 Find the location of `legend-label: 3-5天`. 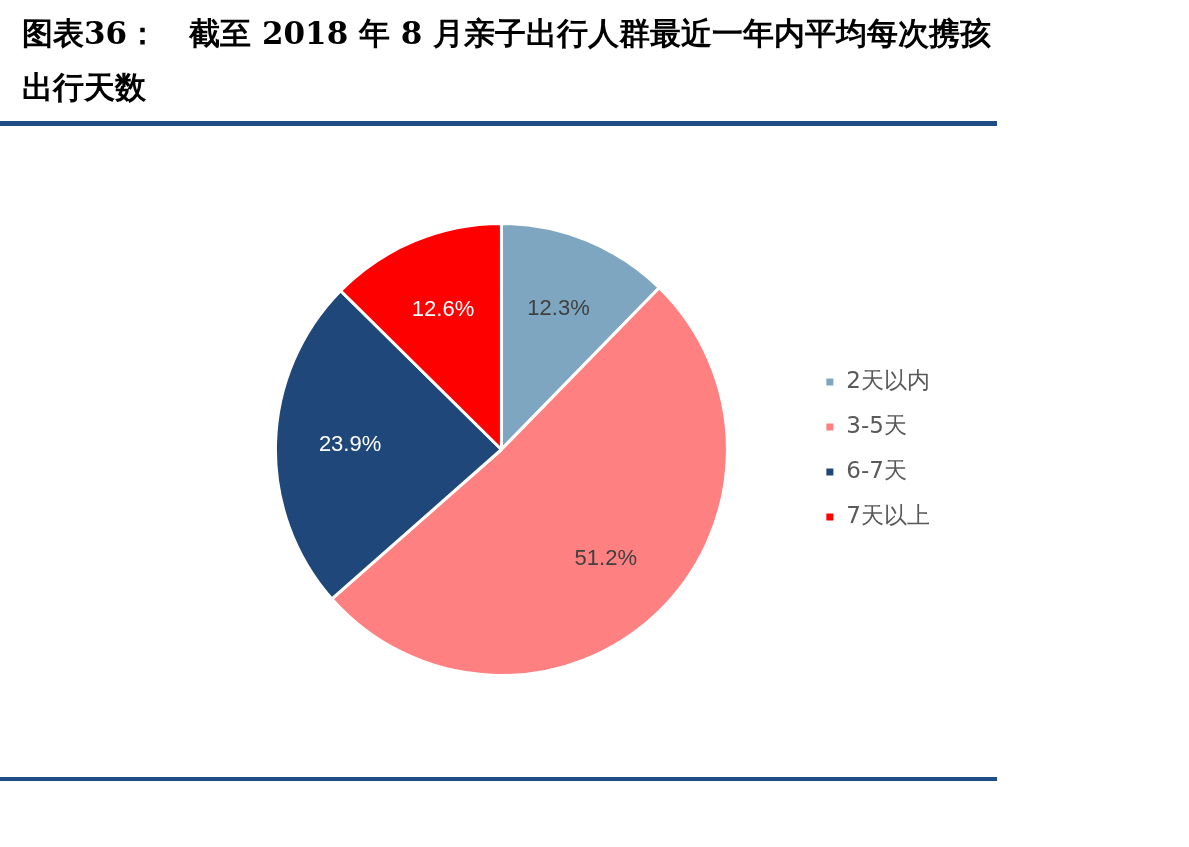

legend-label: 3-5天 is located at coordinates (876, 424).